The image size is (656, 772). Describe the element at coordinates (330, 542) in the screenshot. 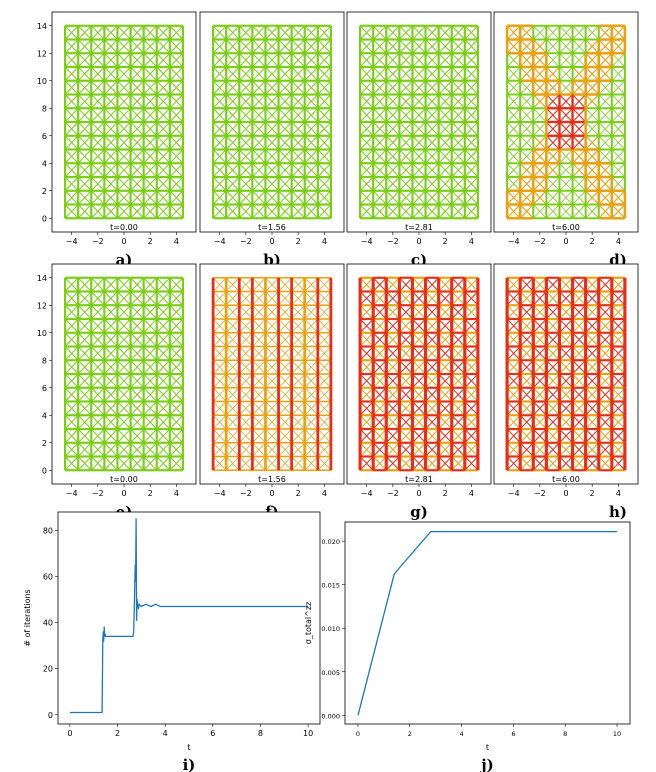

I see `y-tick-label: 0.020` at that location.